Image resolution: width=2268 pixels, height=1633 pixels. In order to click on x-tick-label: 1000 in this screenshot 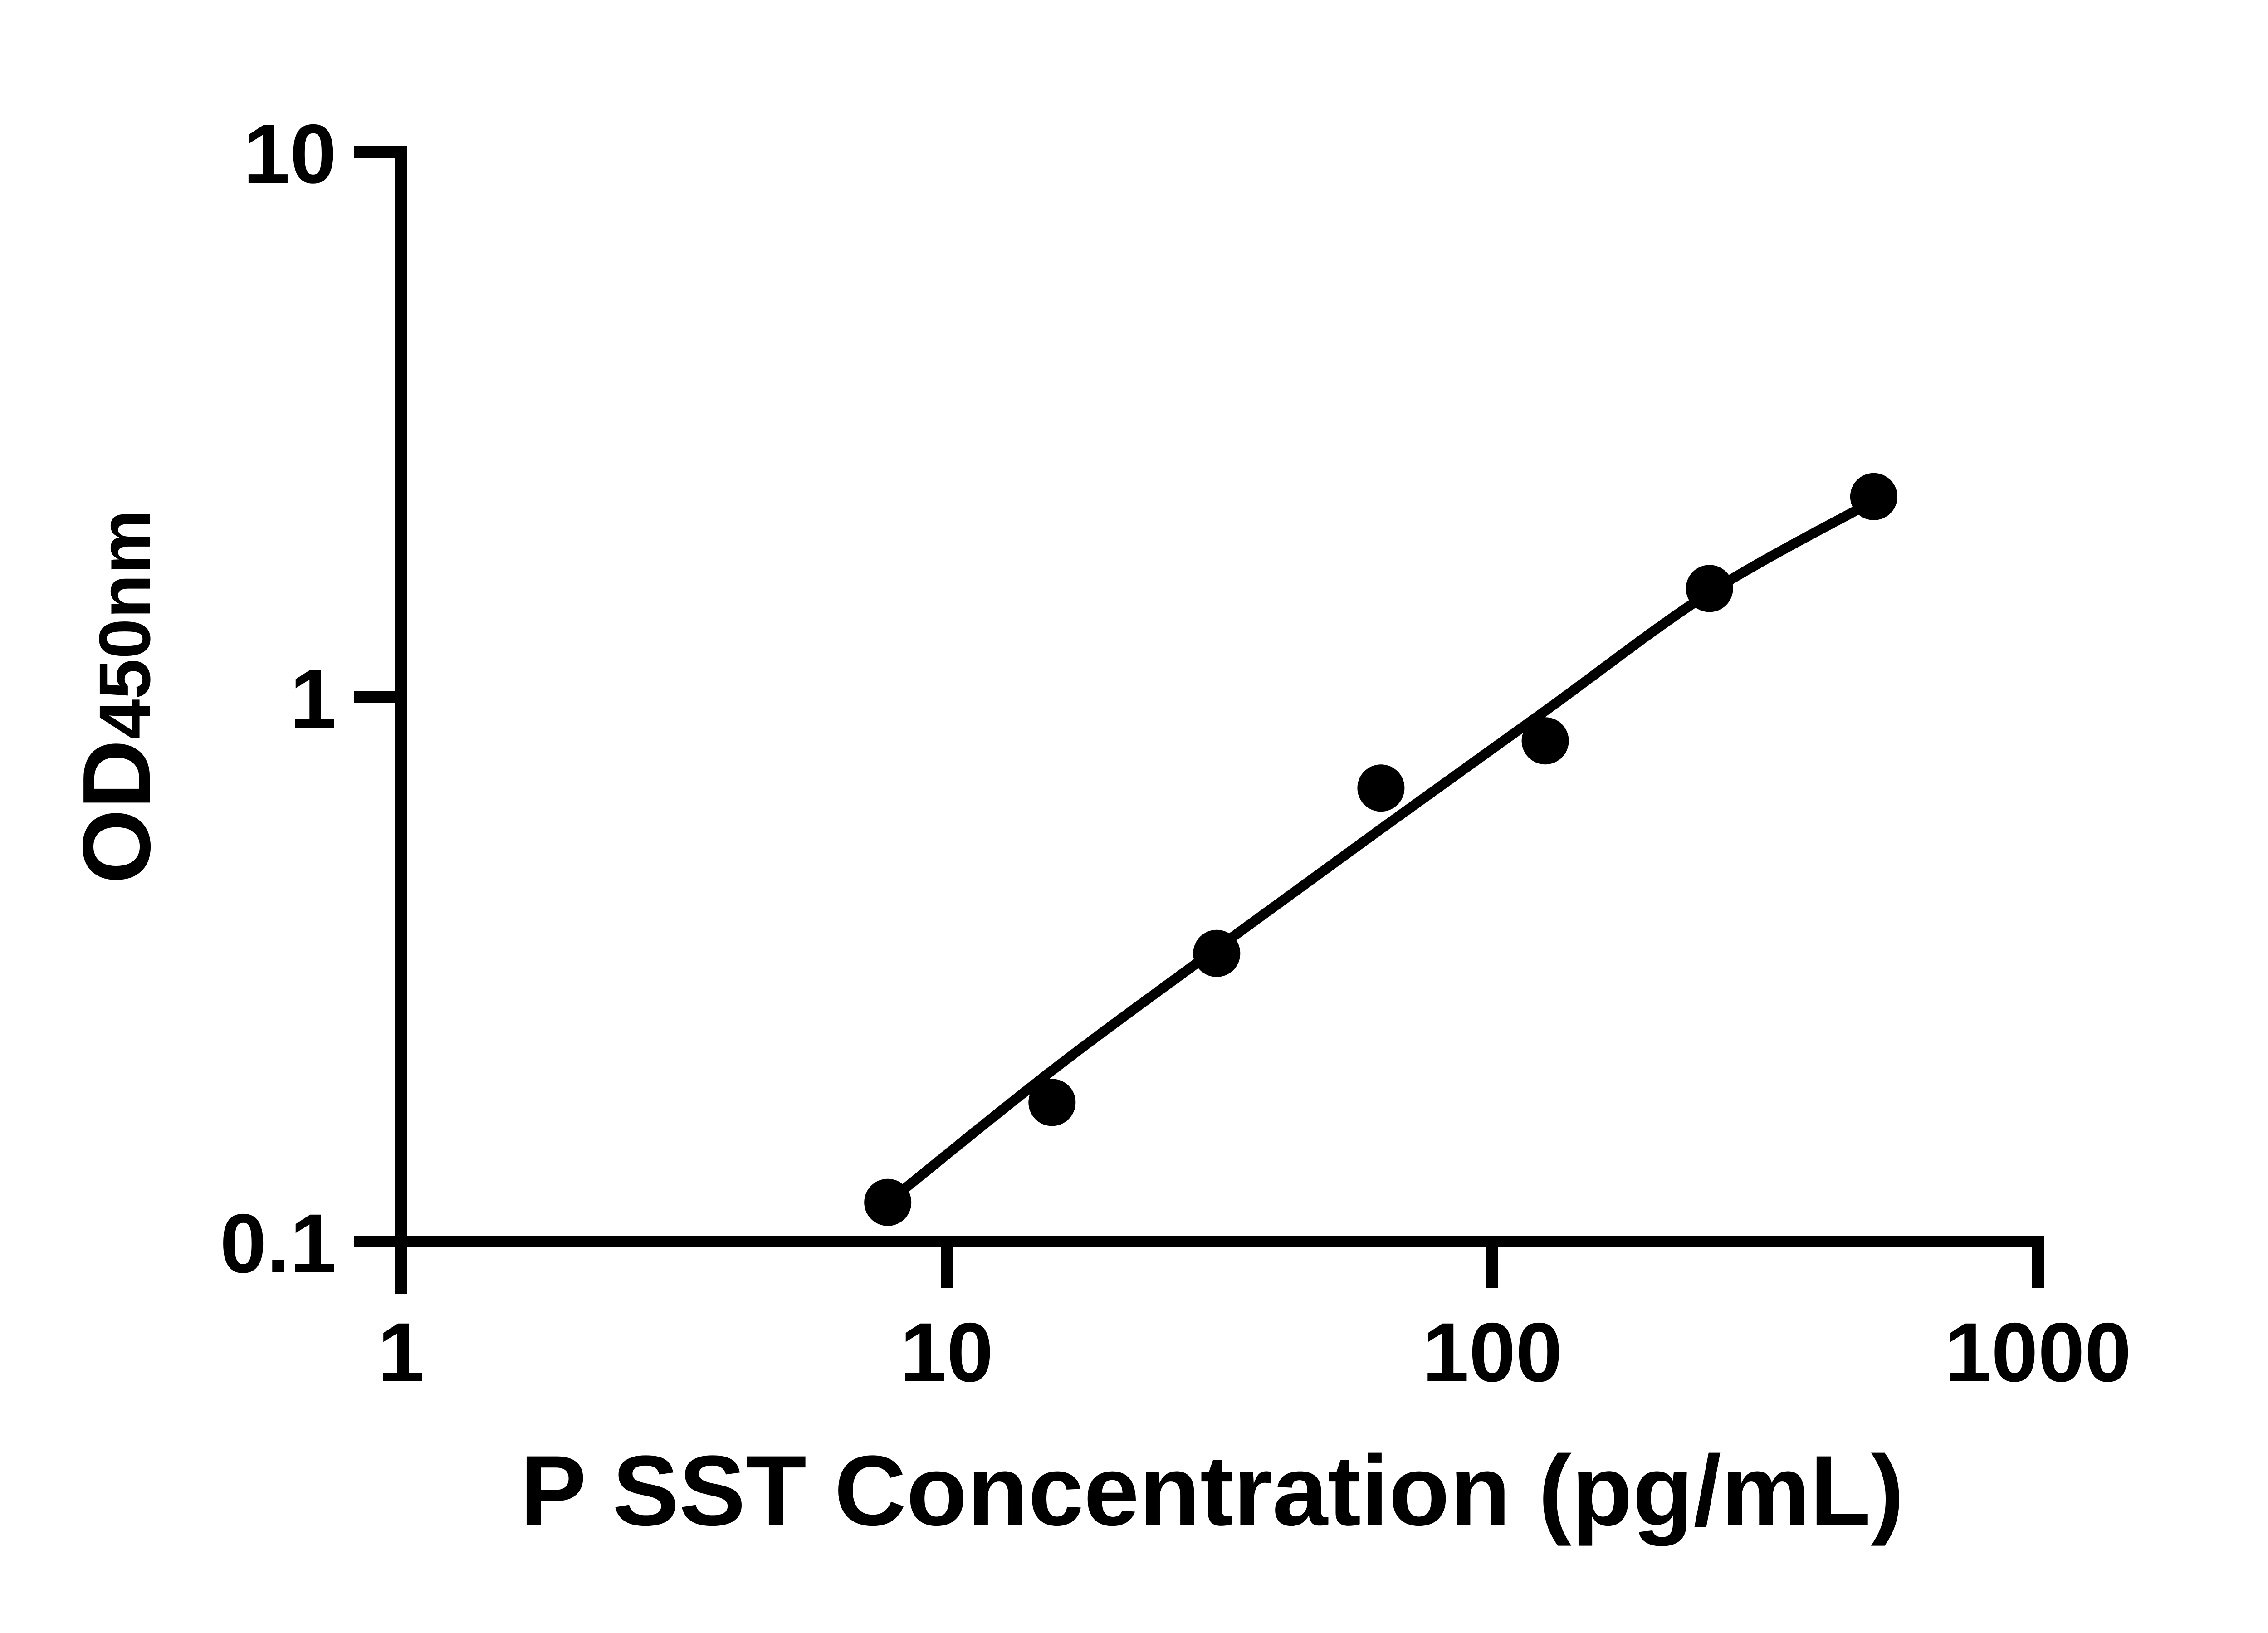, I will do `click(2038, 1352)`.